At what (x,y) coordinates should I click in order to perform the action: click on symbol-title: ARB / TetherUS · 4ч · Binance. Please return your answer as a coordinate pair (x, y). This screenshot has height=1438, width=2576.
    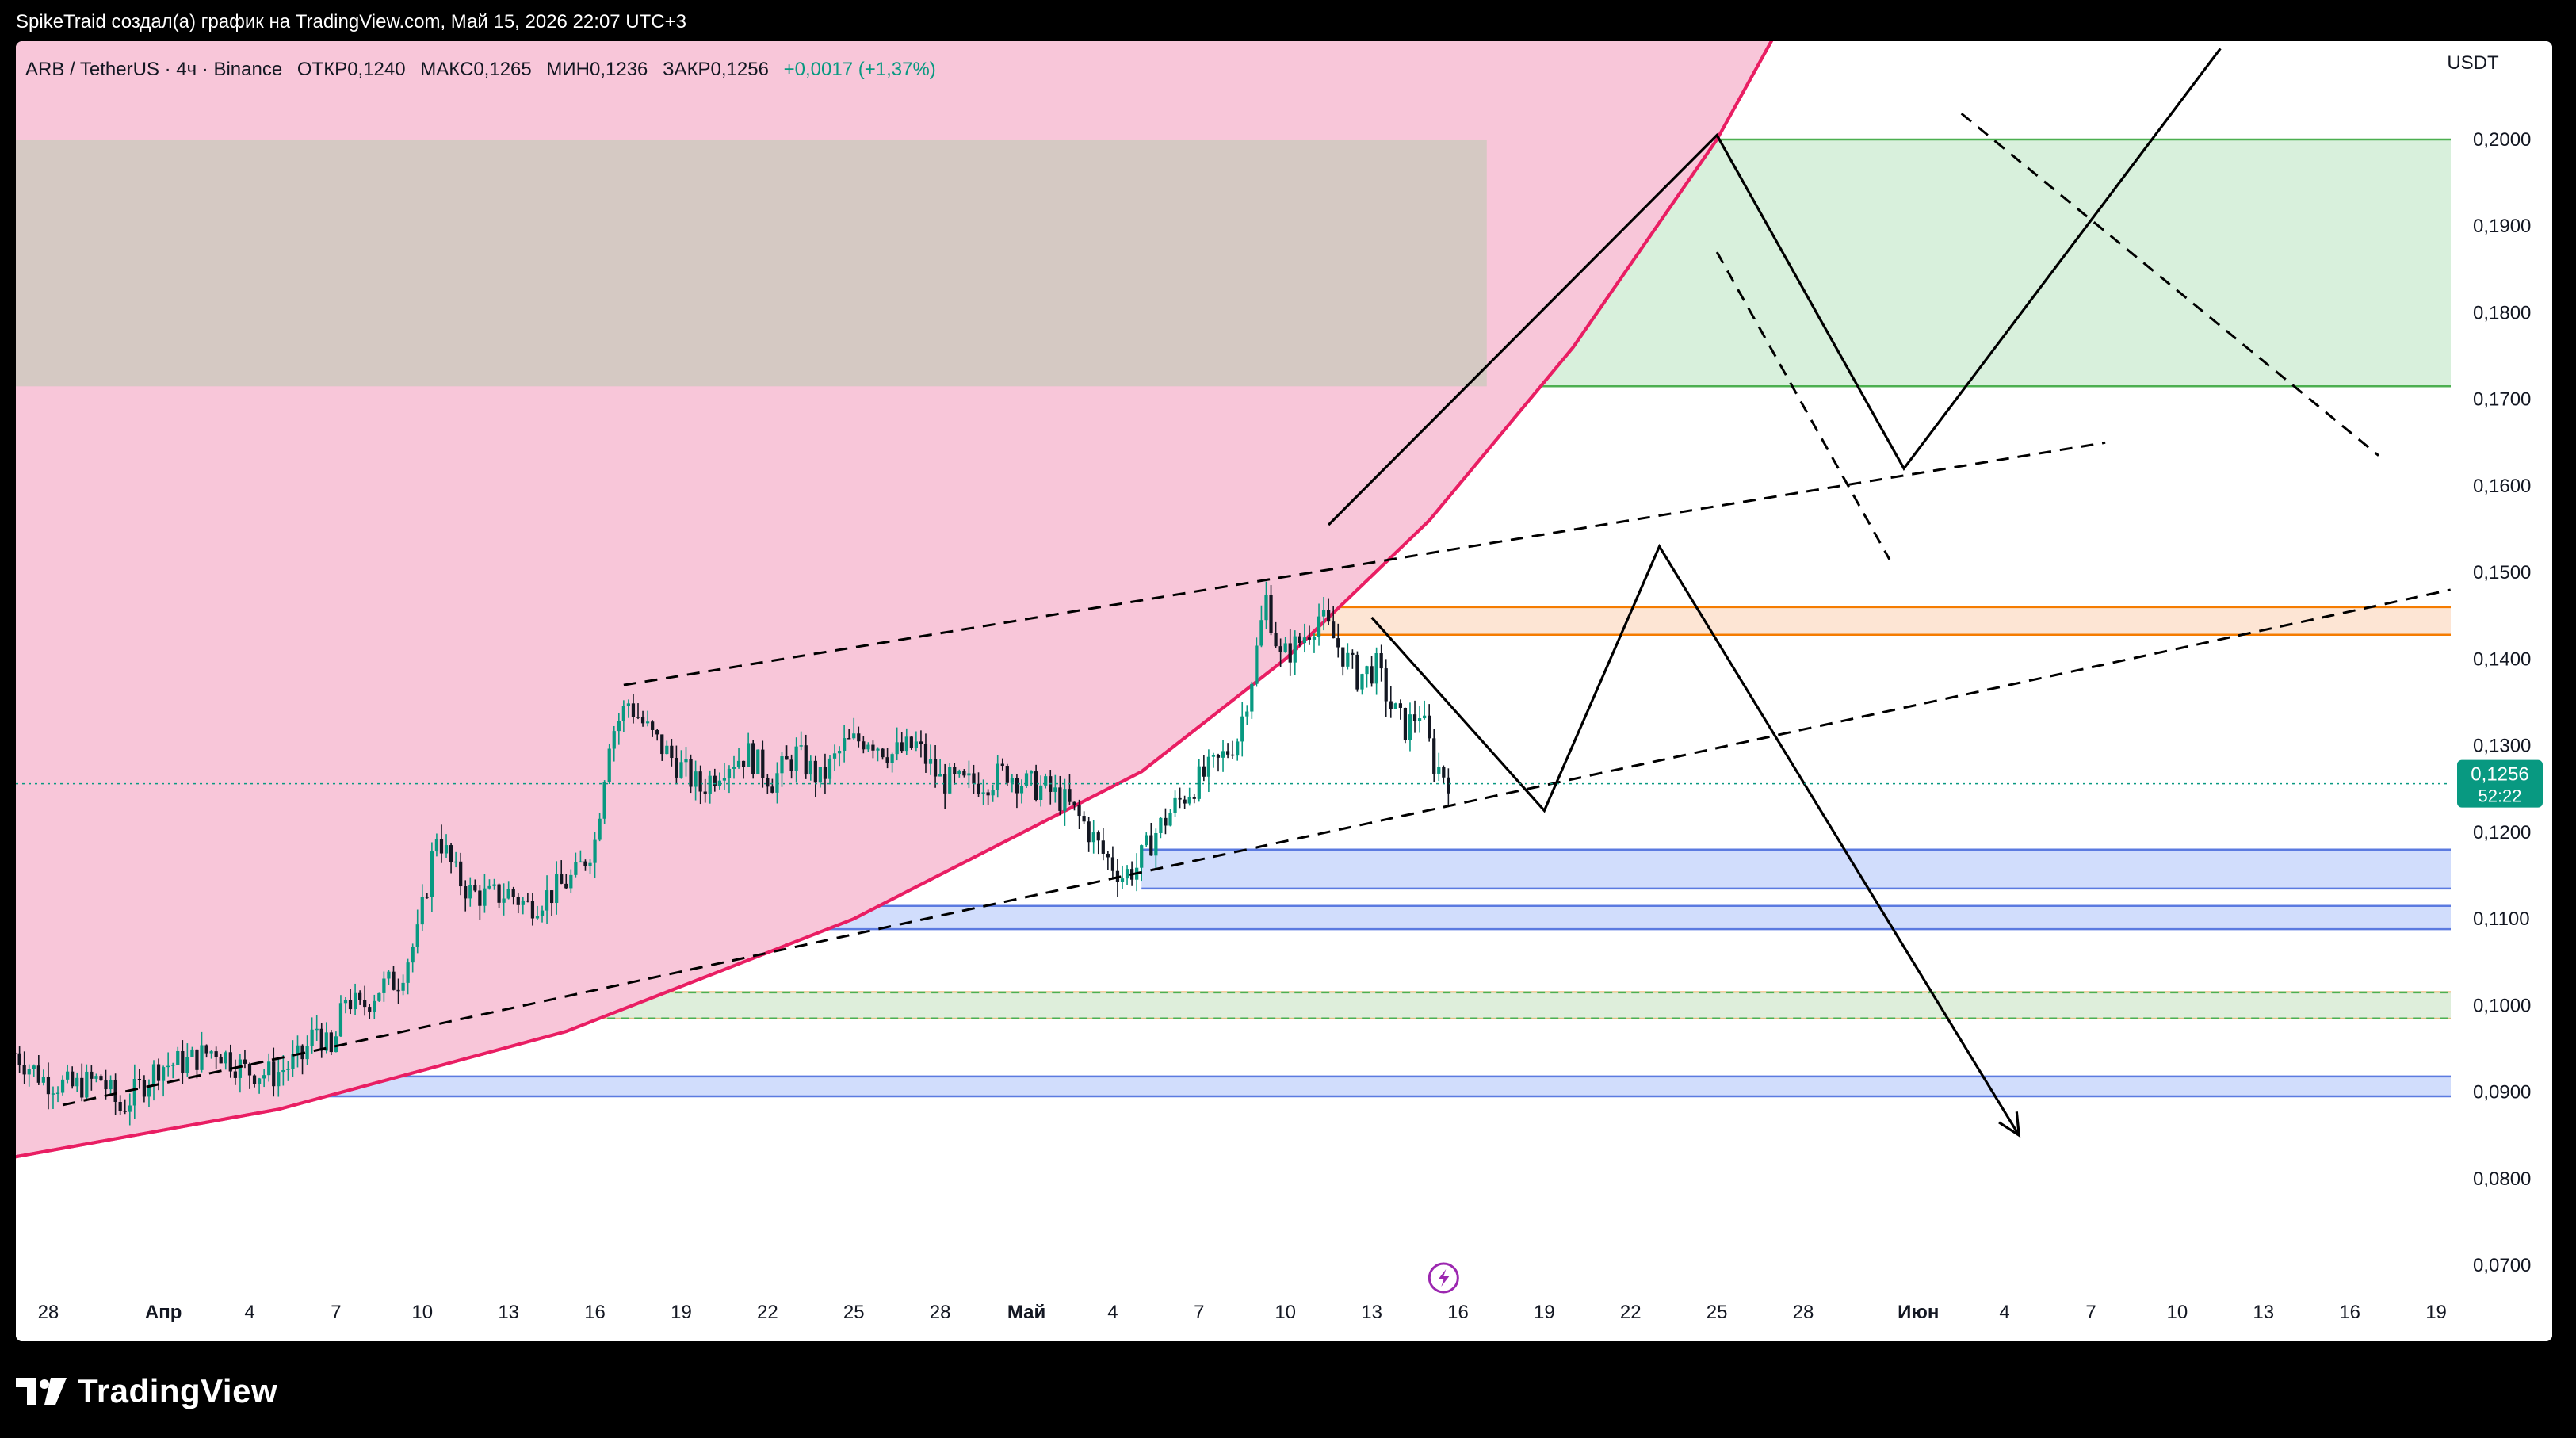
    Looking at the image, I should click on (154, 69).